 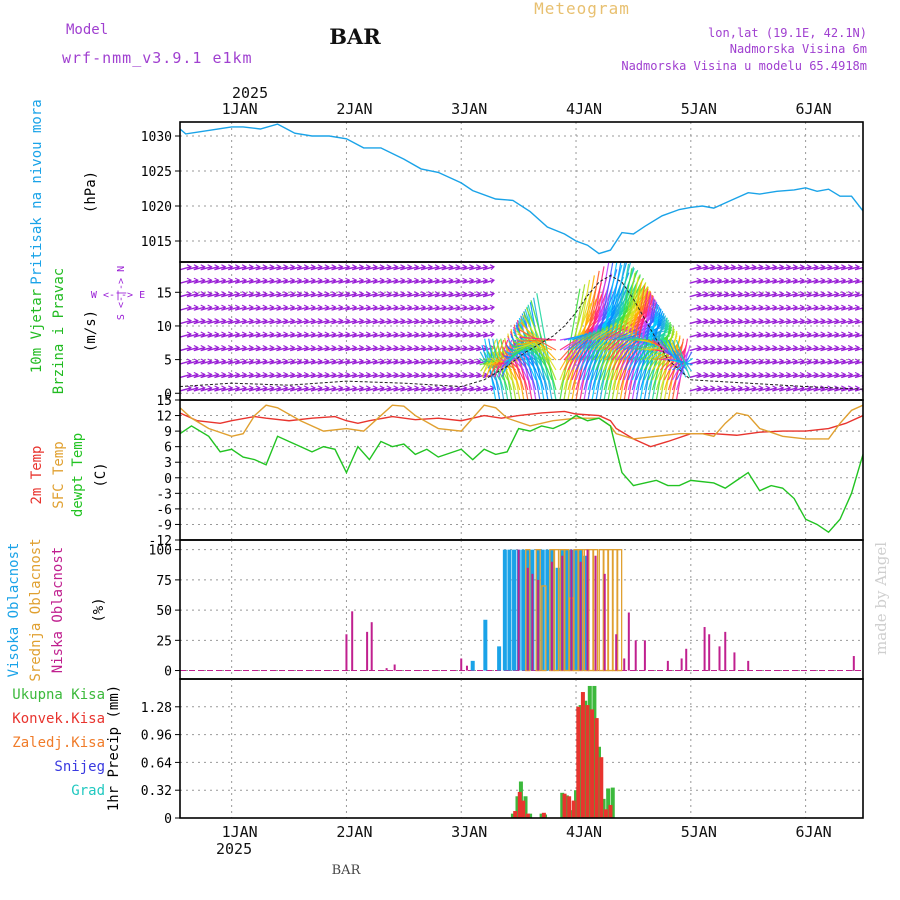 What do you see at coordinates (234, 849) in the screenshot?
I see `year-bottom: 2025` at bounding box center [234, 849].